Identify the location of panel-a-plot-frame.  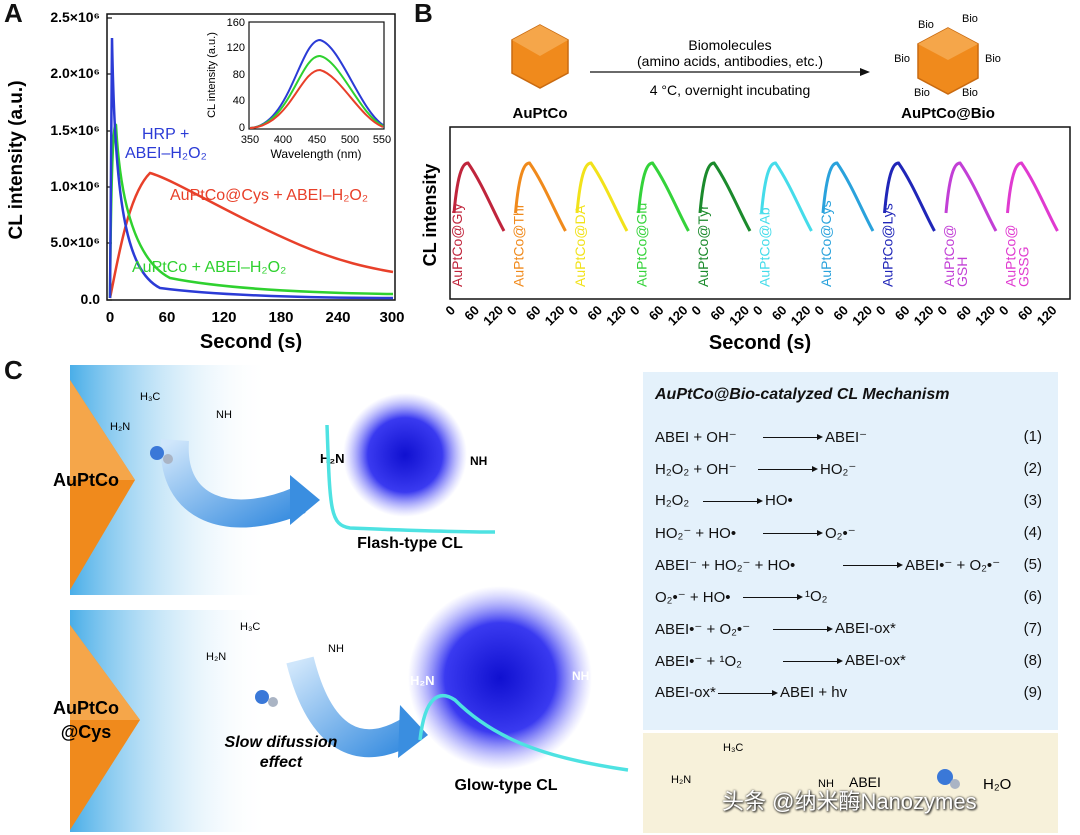
(251, 157).